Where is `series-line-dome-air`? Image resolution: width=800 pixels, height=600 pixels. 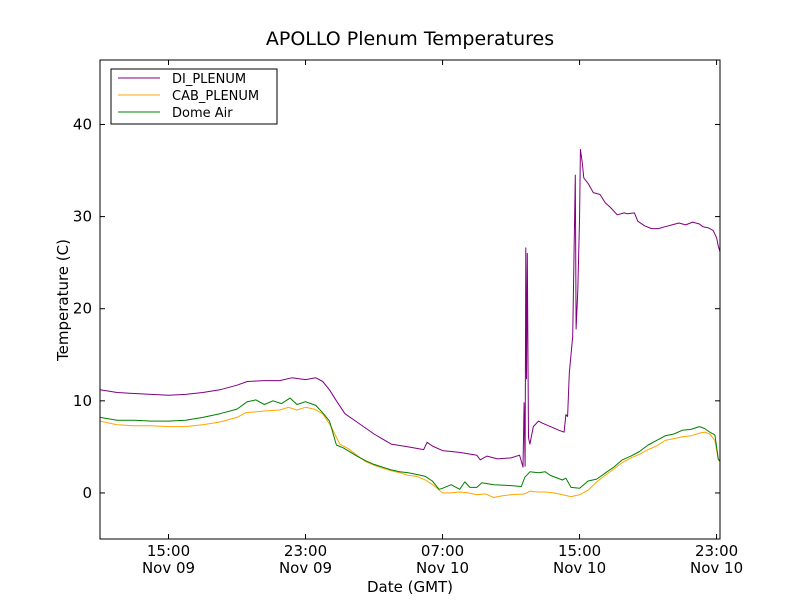 series-line-dome-air is located at coordinates (410, 443).